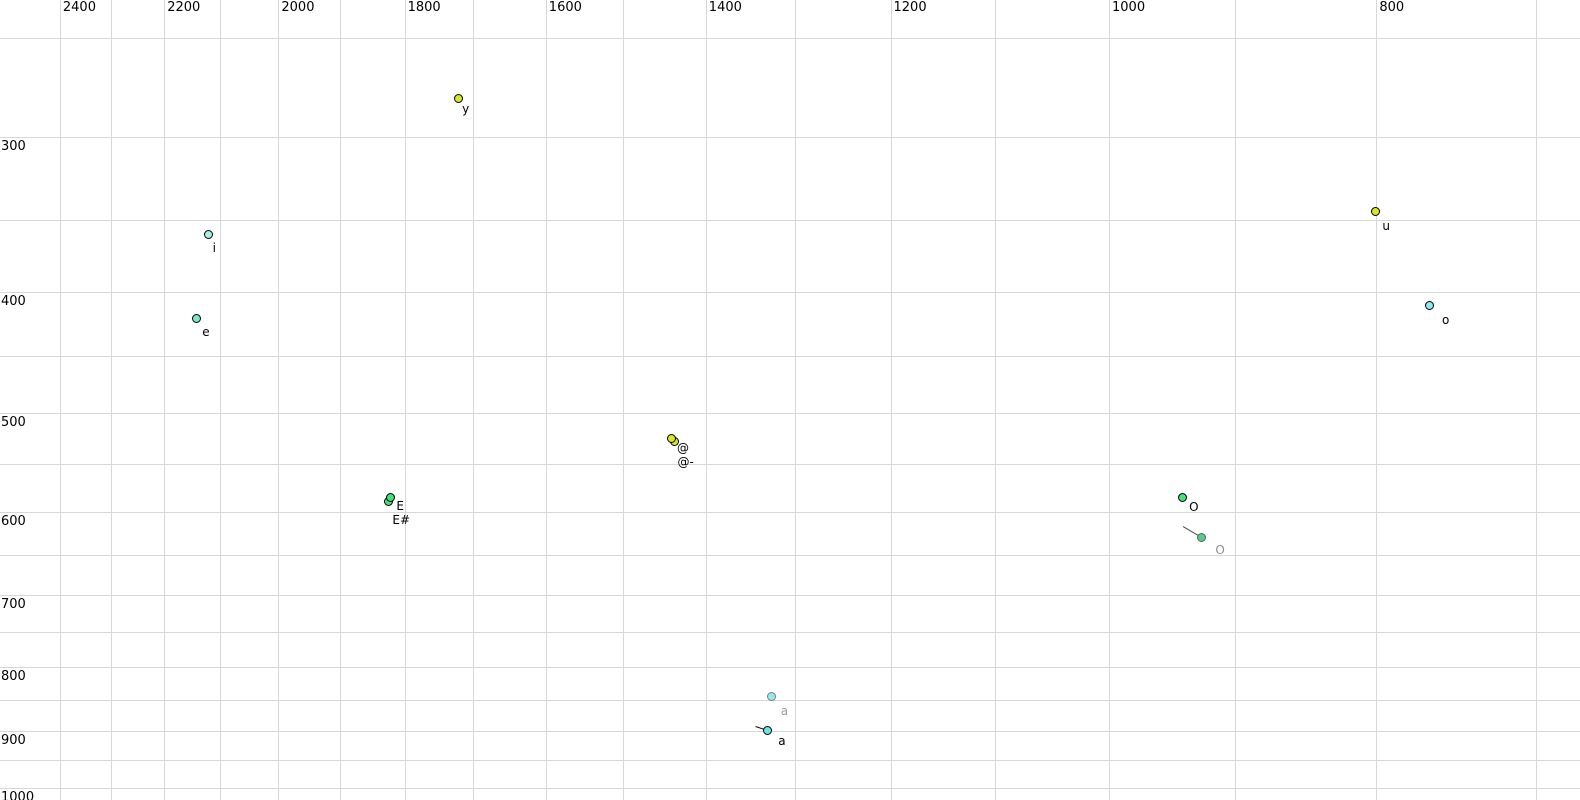 The image size is (1580, 800). What do you see at coordinates (1429, 305) in the screenshot?
I see `data-point-o` at bounding box center [1429, 305].